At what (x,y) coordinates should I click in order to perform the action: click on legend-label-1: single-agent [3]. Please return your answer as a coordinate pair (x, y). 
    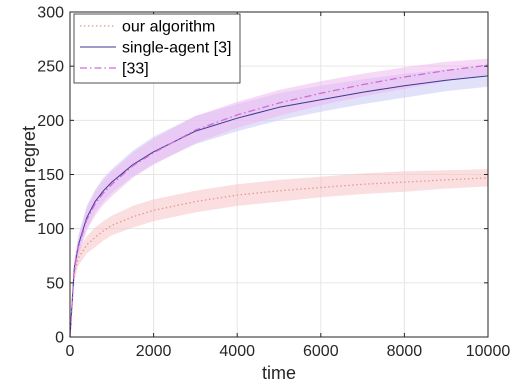
    Looking at the image, I should click on (176, 48).